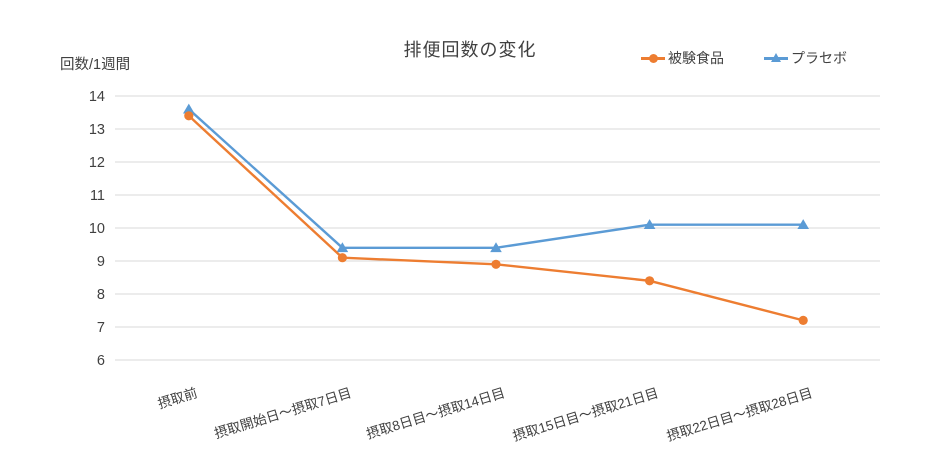 Image resolution: width=940 pixels, height=464 pixels. I want to click on y-tick-label: 10, so click(97, 229).